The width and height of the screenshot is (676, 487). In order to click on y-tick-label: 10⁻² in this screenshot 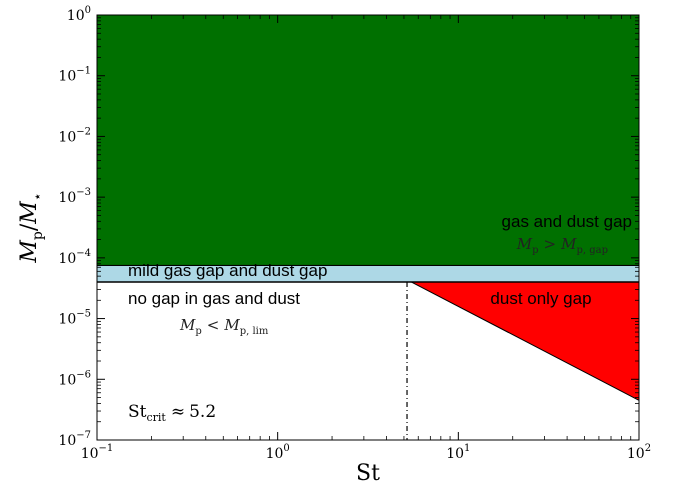, I will do `click(74, 135)`.